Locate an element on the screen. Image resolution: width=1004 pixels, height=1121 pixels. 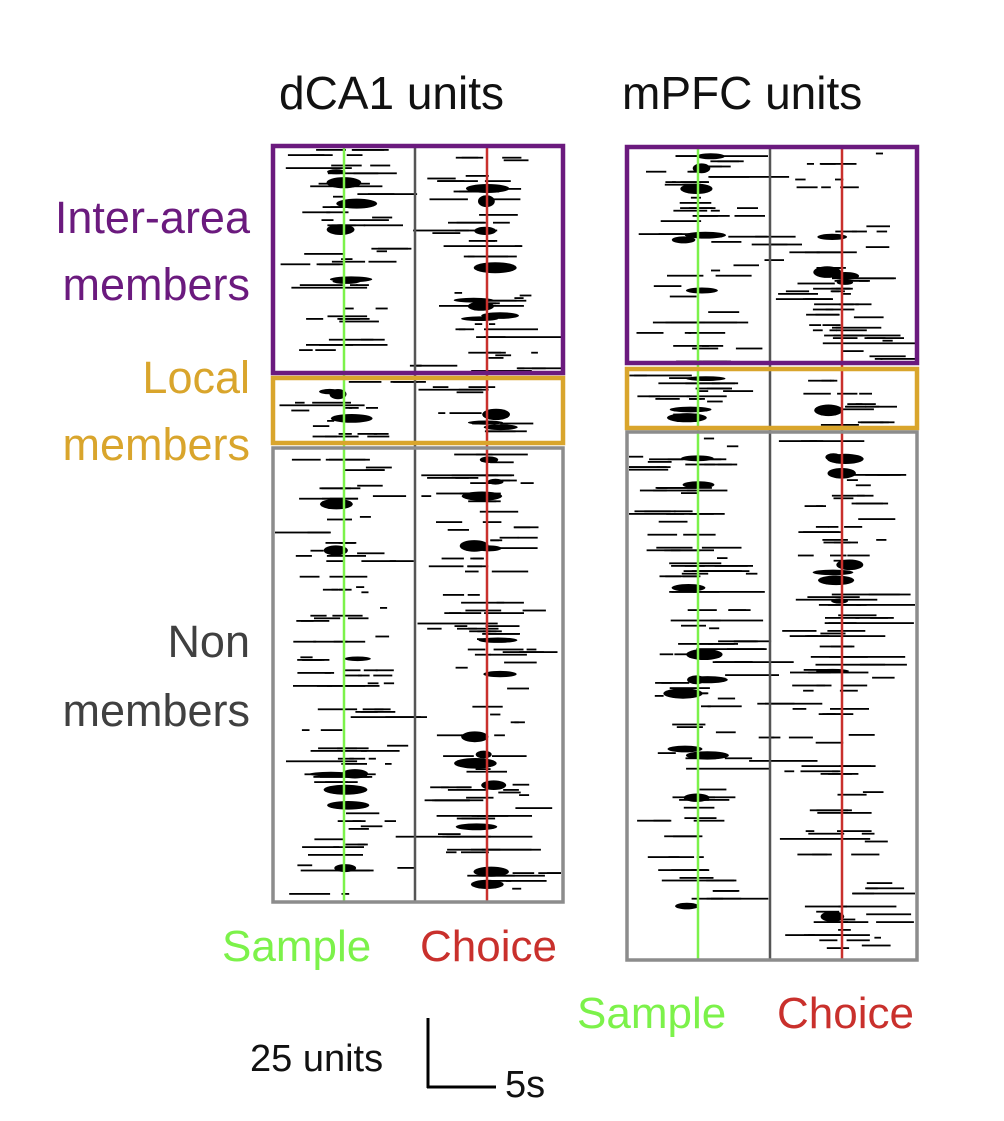
dca1-choice-label: Choice is located at coordinates (488, 946).